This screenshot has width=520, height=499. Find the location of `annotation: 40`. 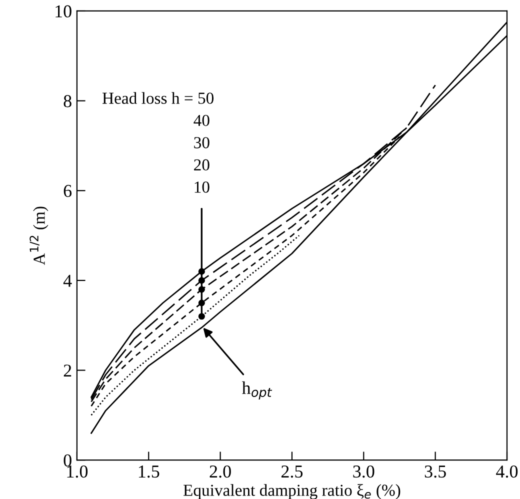

annotation: 40 is located at coordinates (202, 120).